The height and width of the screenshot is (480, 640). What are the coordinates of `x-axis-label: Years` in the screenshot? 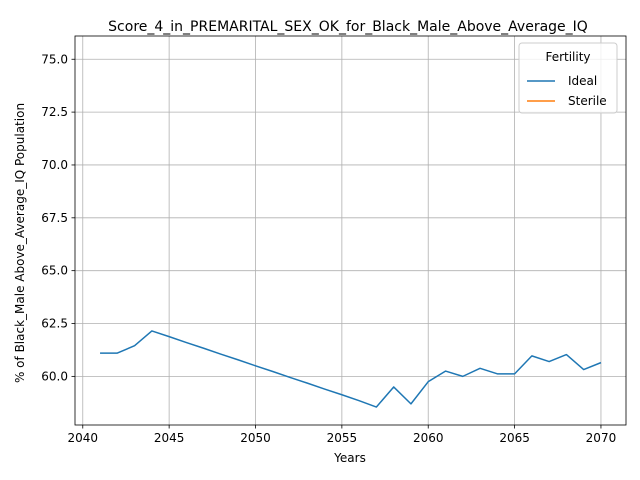 It's located at (349, 458).